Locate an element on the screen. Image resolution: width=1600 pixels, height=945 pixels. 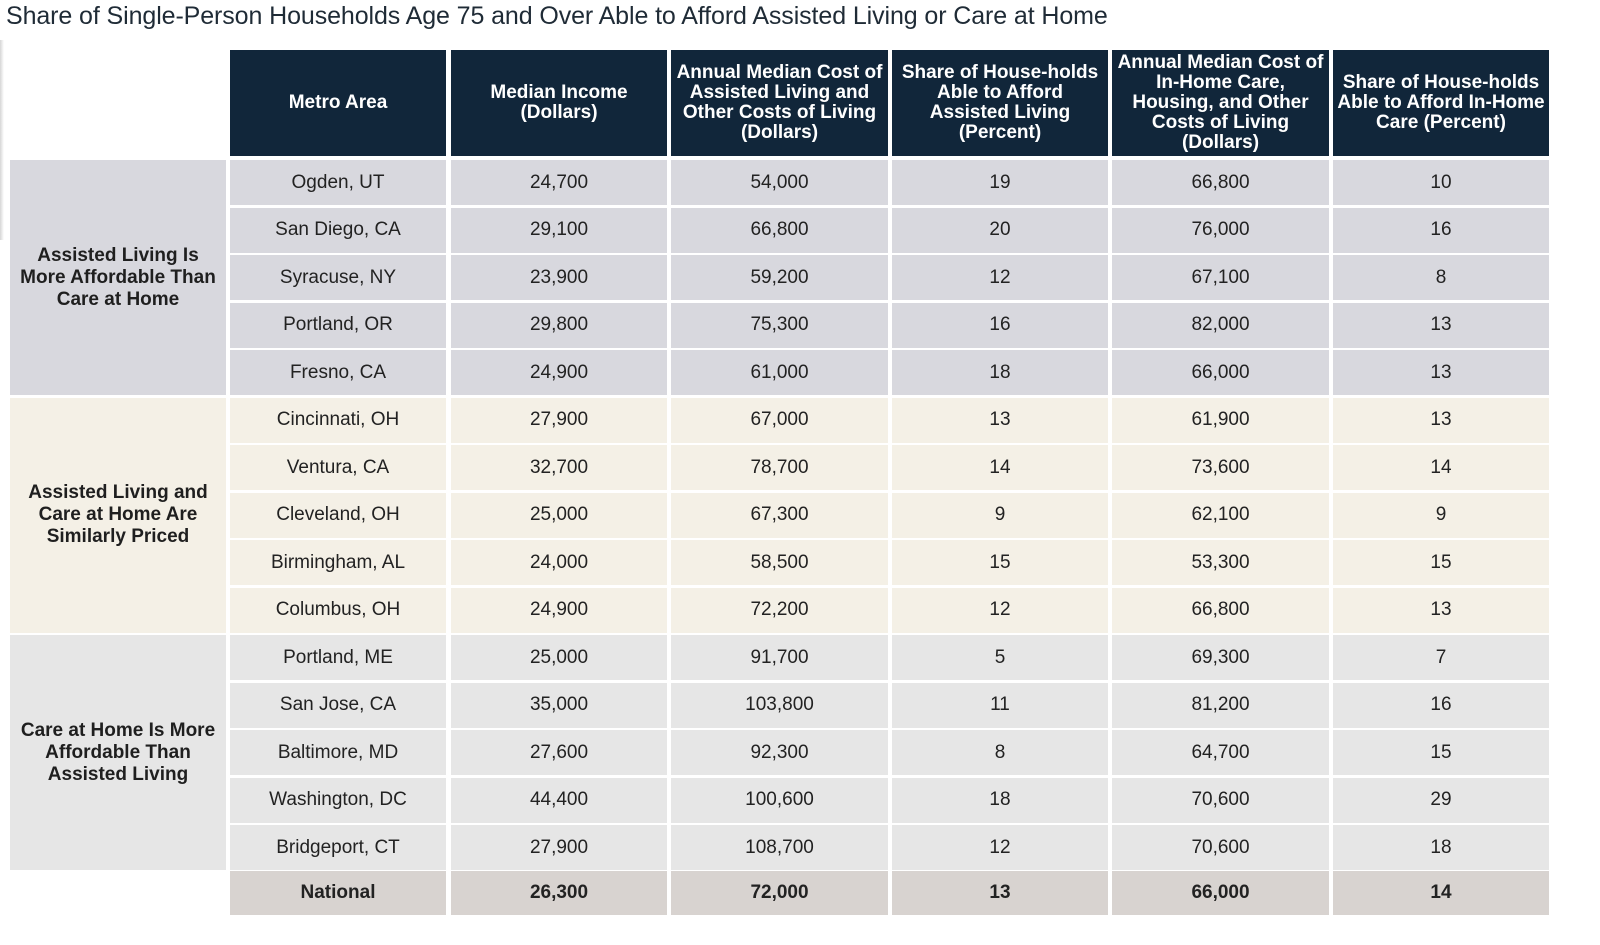
table-cell: 19 is located at coordinates (1000, 182).